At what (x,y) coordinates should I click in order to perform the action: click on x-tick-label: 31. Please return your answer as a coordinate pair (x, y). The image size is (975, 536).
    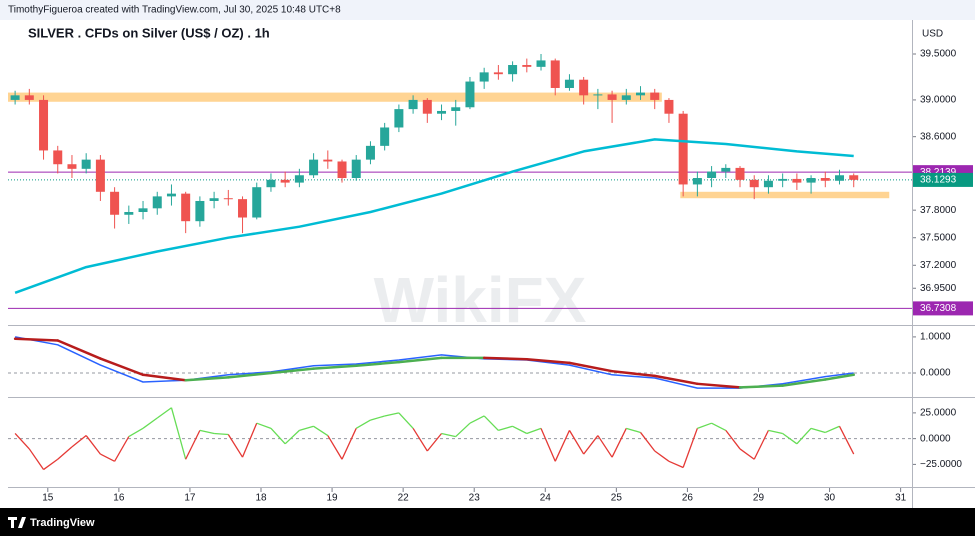
    Looking at the image, I should click on (901, 498).